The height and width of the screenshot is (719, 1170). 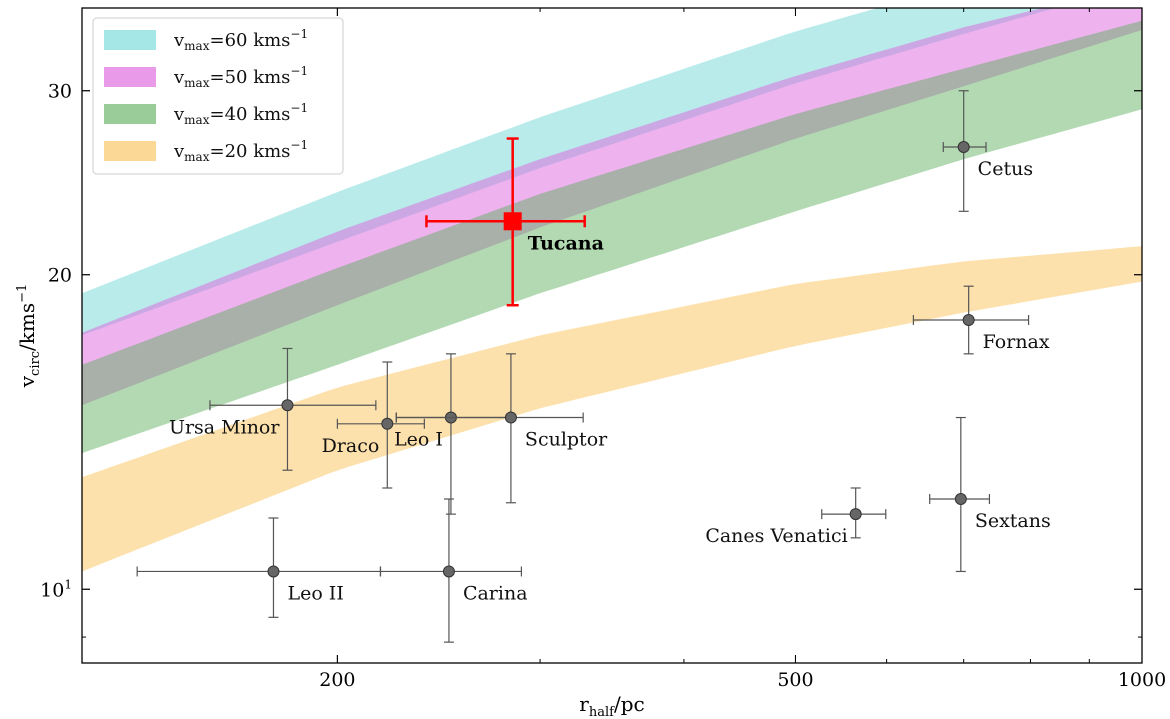 I want to click on x-axis-label-subscript: half, so click(x=602, y=712).